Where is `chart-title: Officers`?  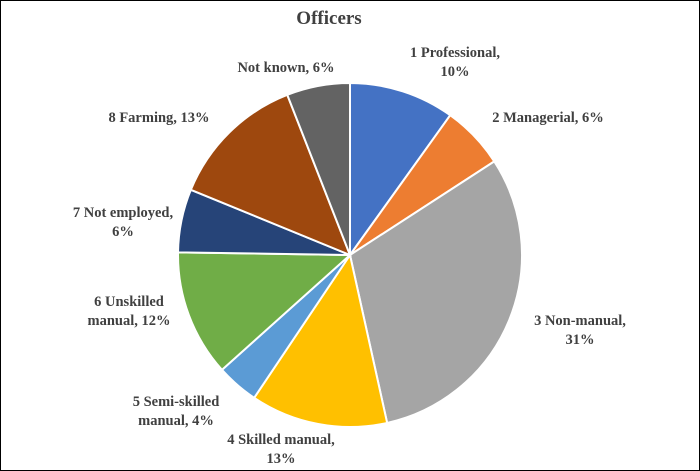 chart-title: Officers is located at coordinates (328, 18).